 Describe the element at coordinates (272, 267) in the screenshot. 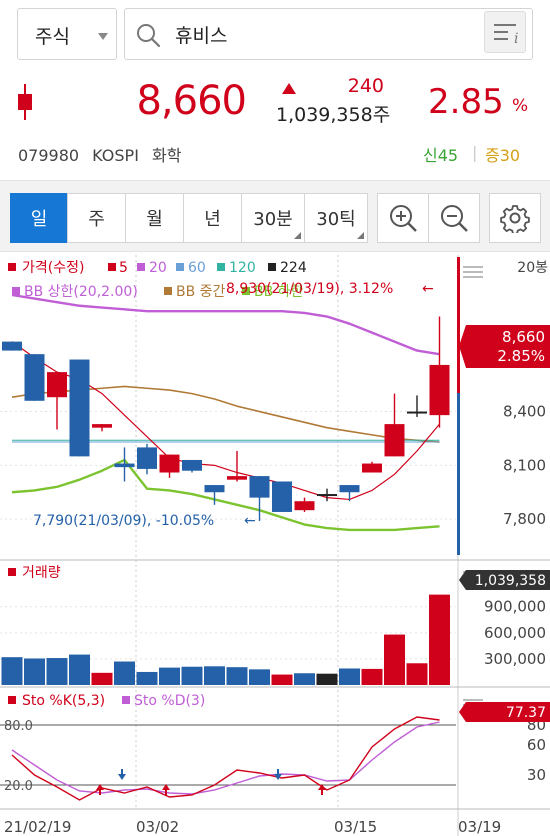

I see `legend-swatch-ma224` at that location.